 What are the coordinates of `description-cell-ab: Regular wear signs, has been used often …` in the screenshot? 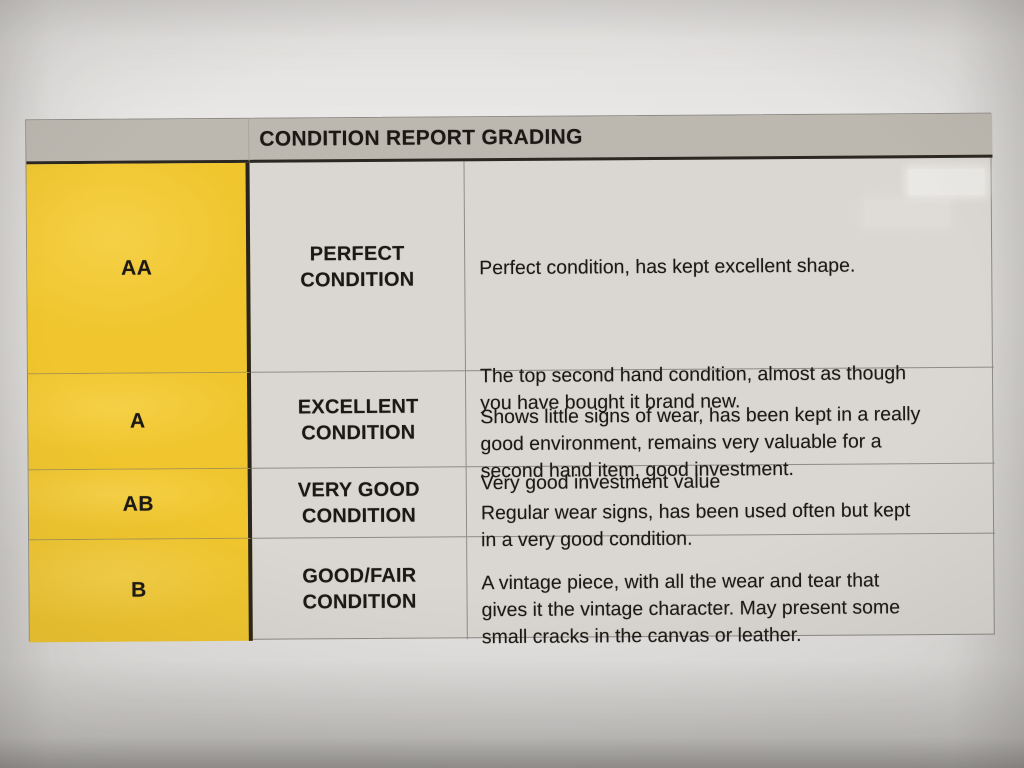 It's located at (731, 507).